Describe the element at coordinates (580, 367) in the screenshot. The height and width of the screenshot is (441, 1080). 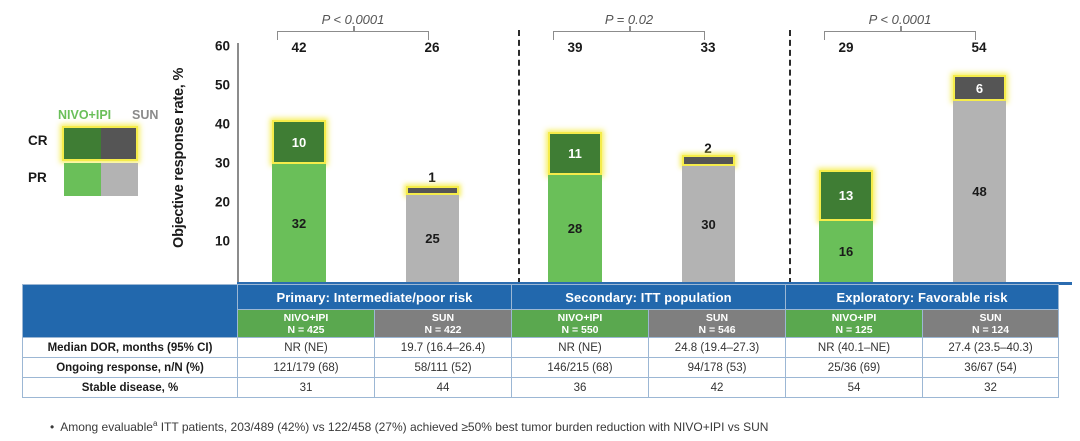
I see `table-cell: 146/215 (68)` at that location.